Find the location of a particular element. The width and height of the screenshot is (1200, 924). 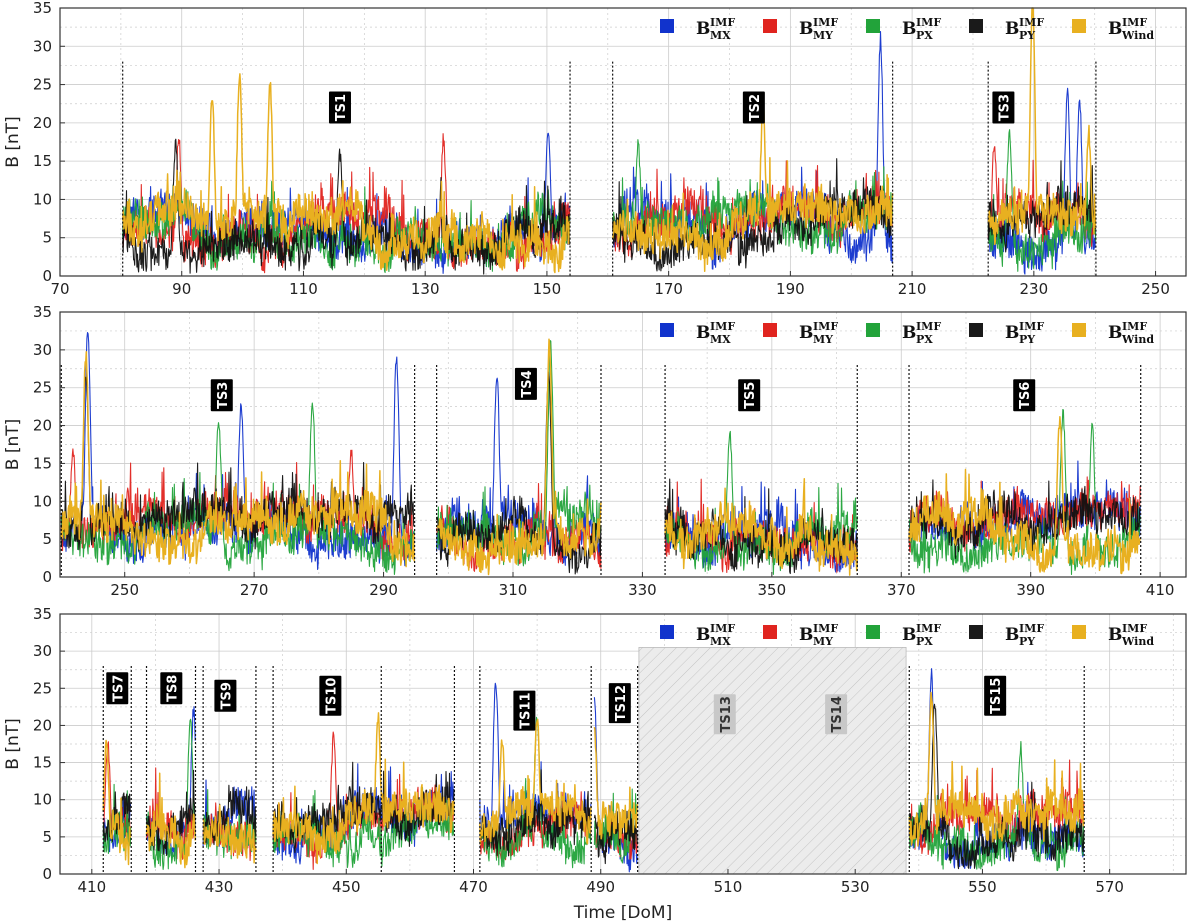

ts-label-text: TS13 is located at coordinates (726, 714).